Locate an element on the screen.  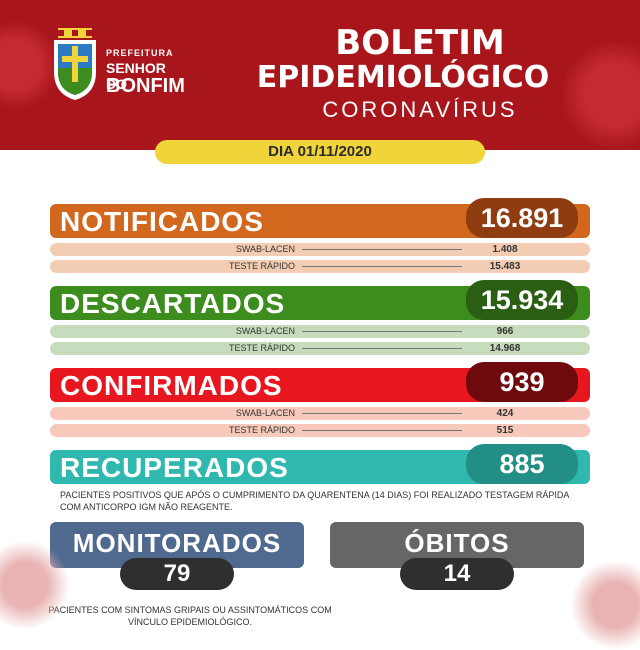
notificados-bar: NOTIFICADOS 16.891 is located at coordinates (320, 218).